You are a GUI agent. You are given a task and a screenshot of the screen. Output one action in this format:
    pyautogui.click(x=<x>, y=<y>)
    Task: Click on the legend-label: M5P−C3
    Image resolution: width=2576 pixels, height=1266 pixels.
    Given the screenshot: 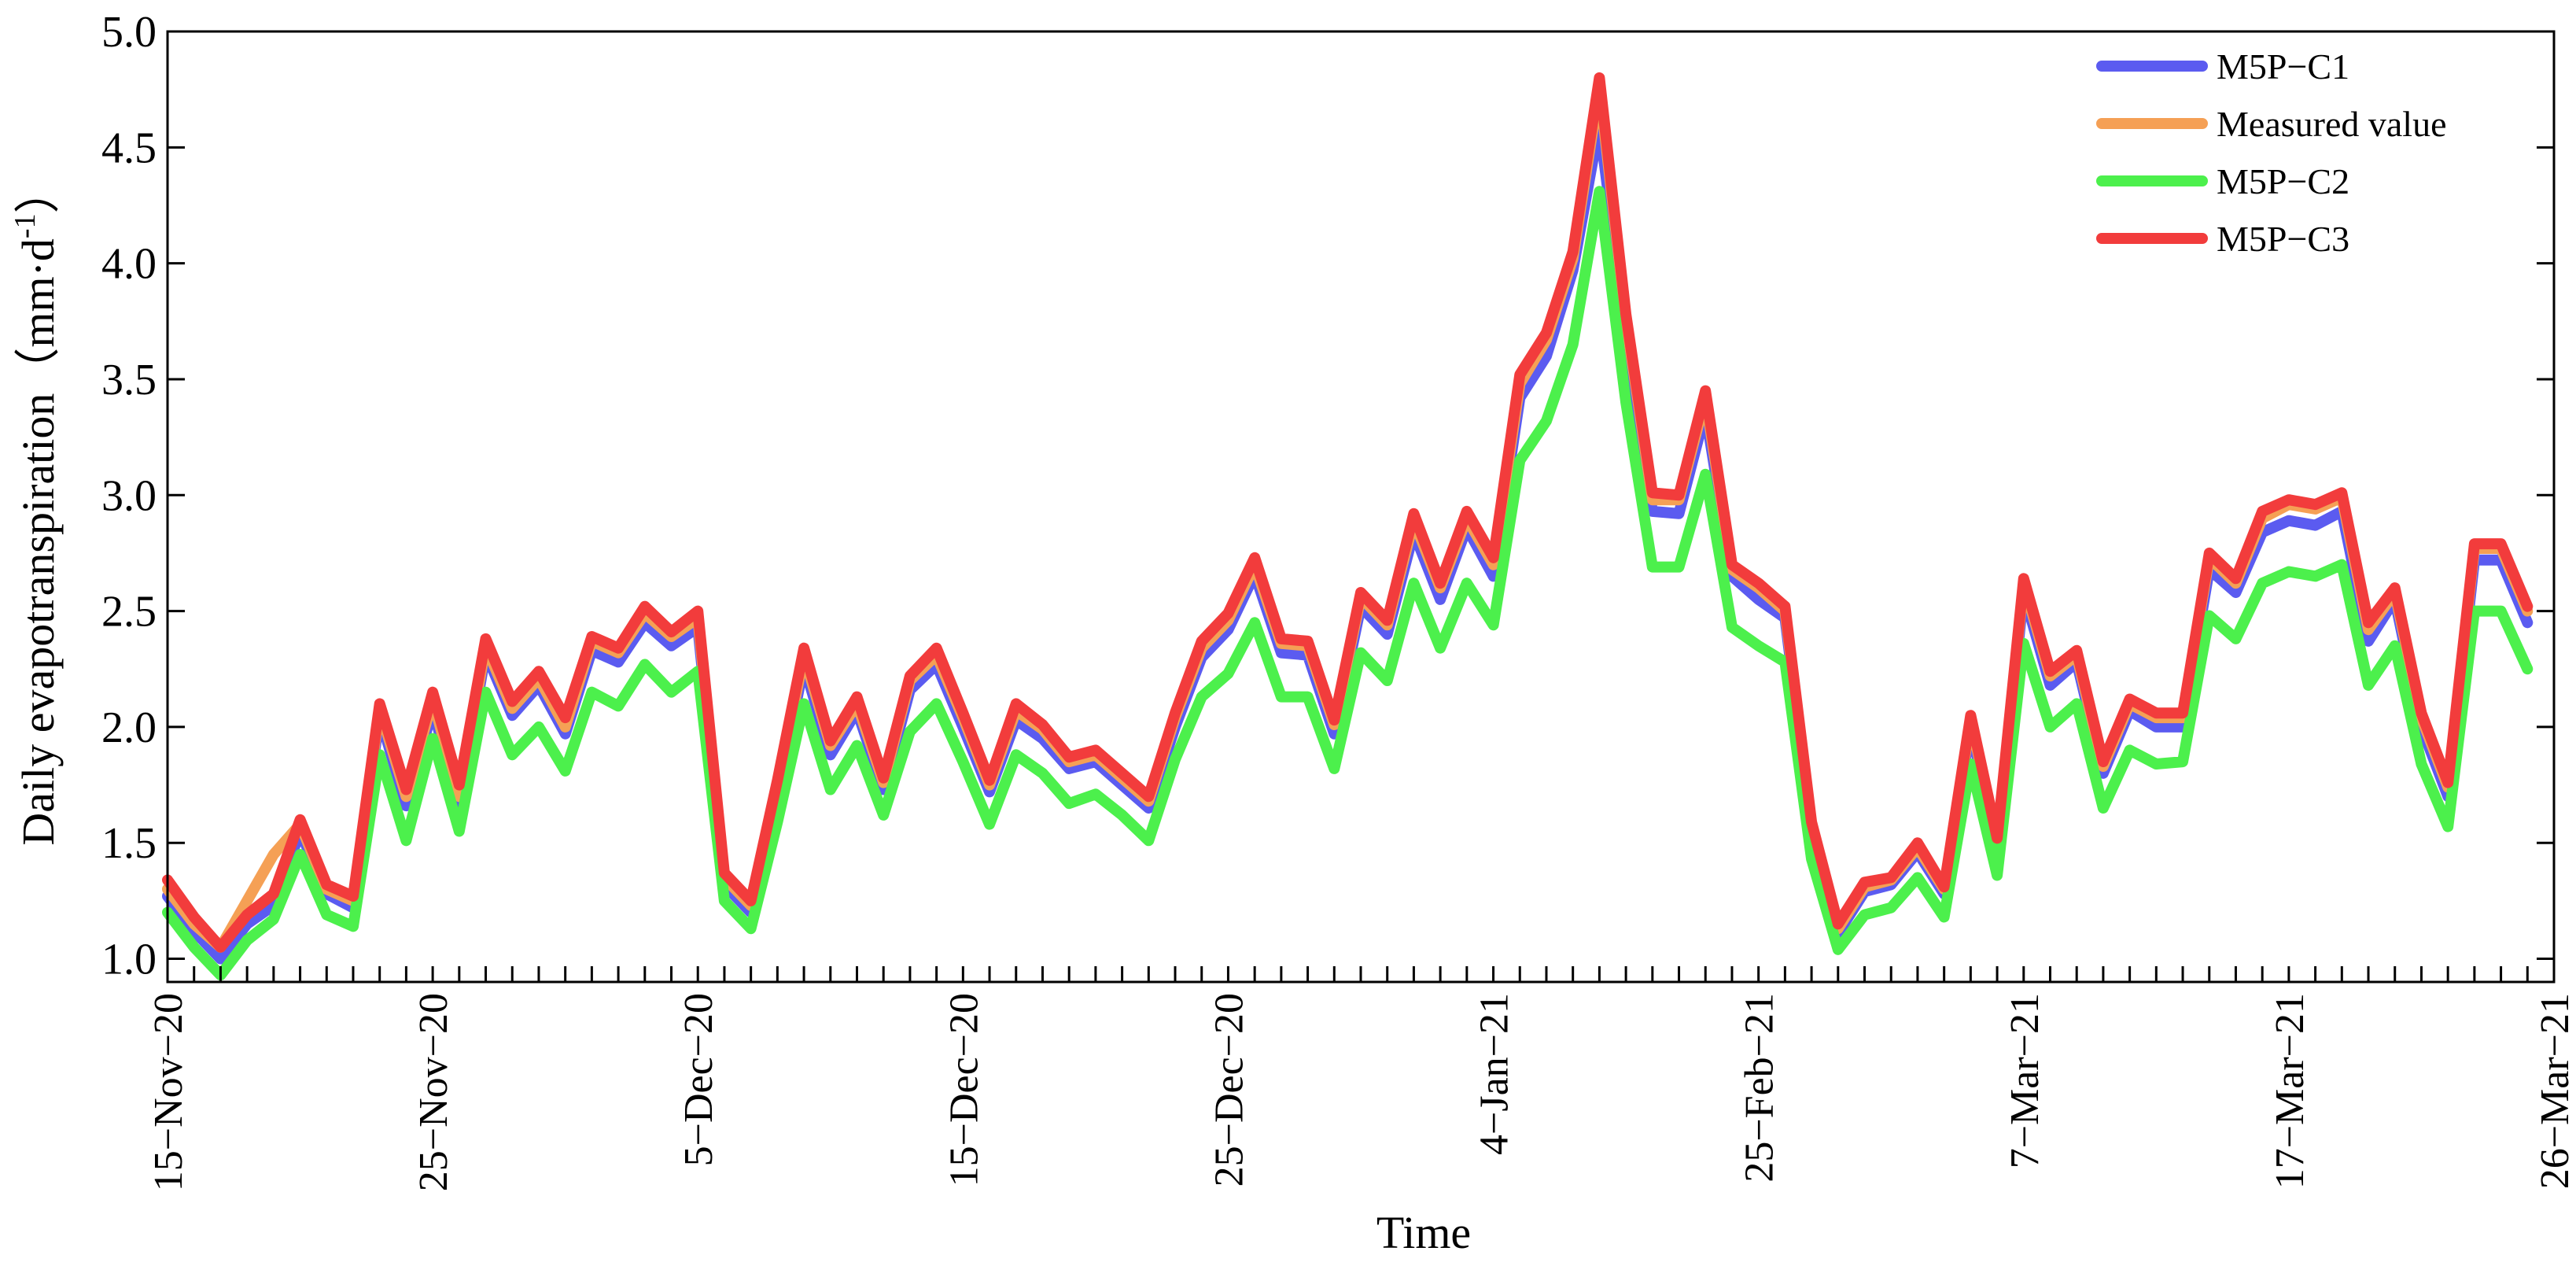 What is the action you would take?
    pyautogui.click(x=2283, y=239)
    